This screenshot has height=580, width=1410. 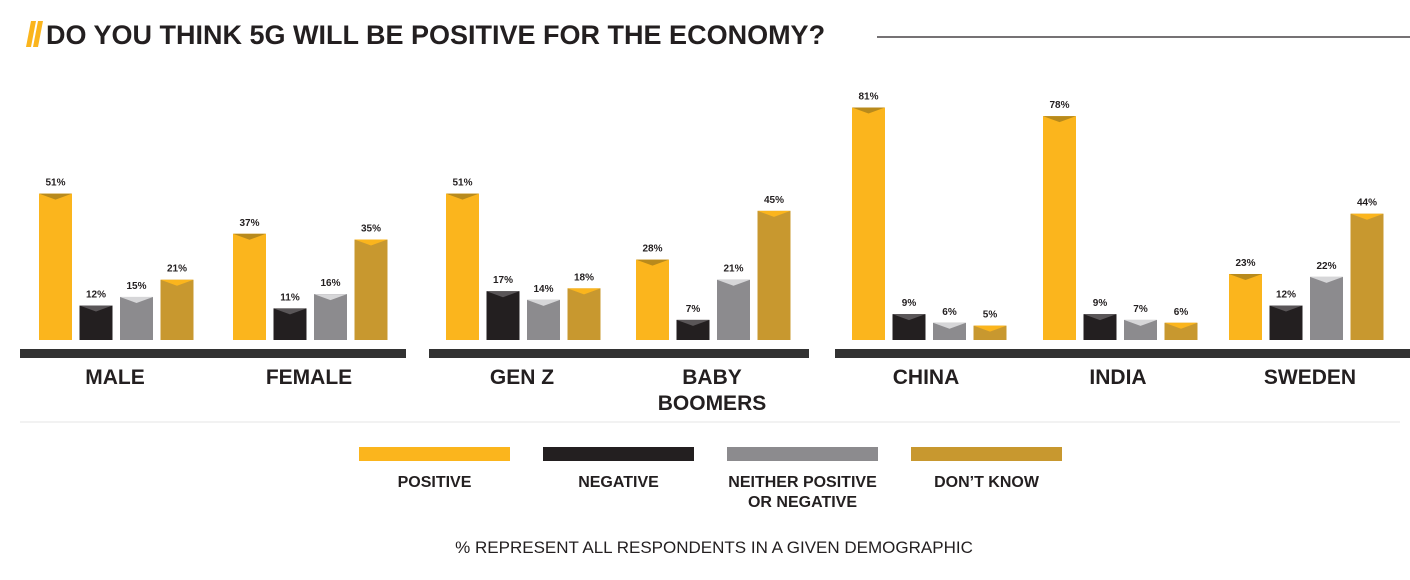 What do you see at coordinates (309, 377) in the screenshot?
I see `category-label: FEMALE` at bounding box center [309, 377].